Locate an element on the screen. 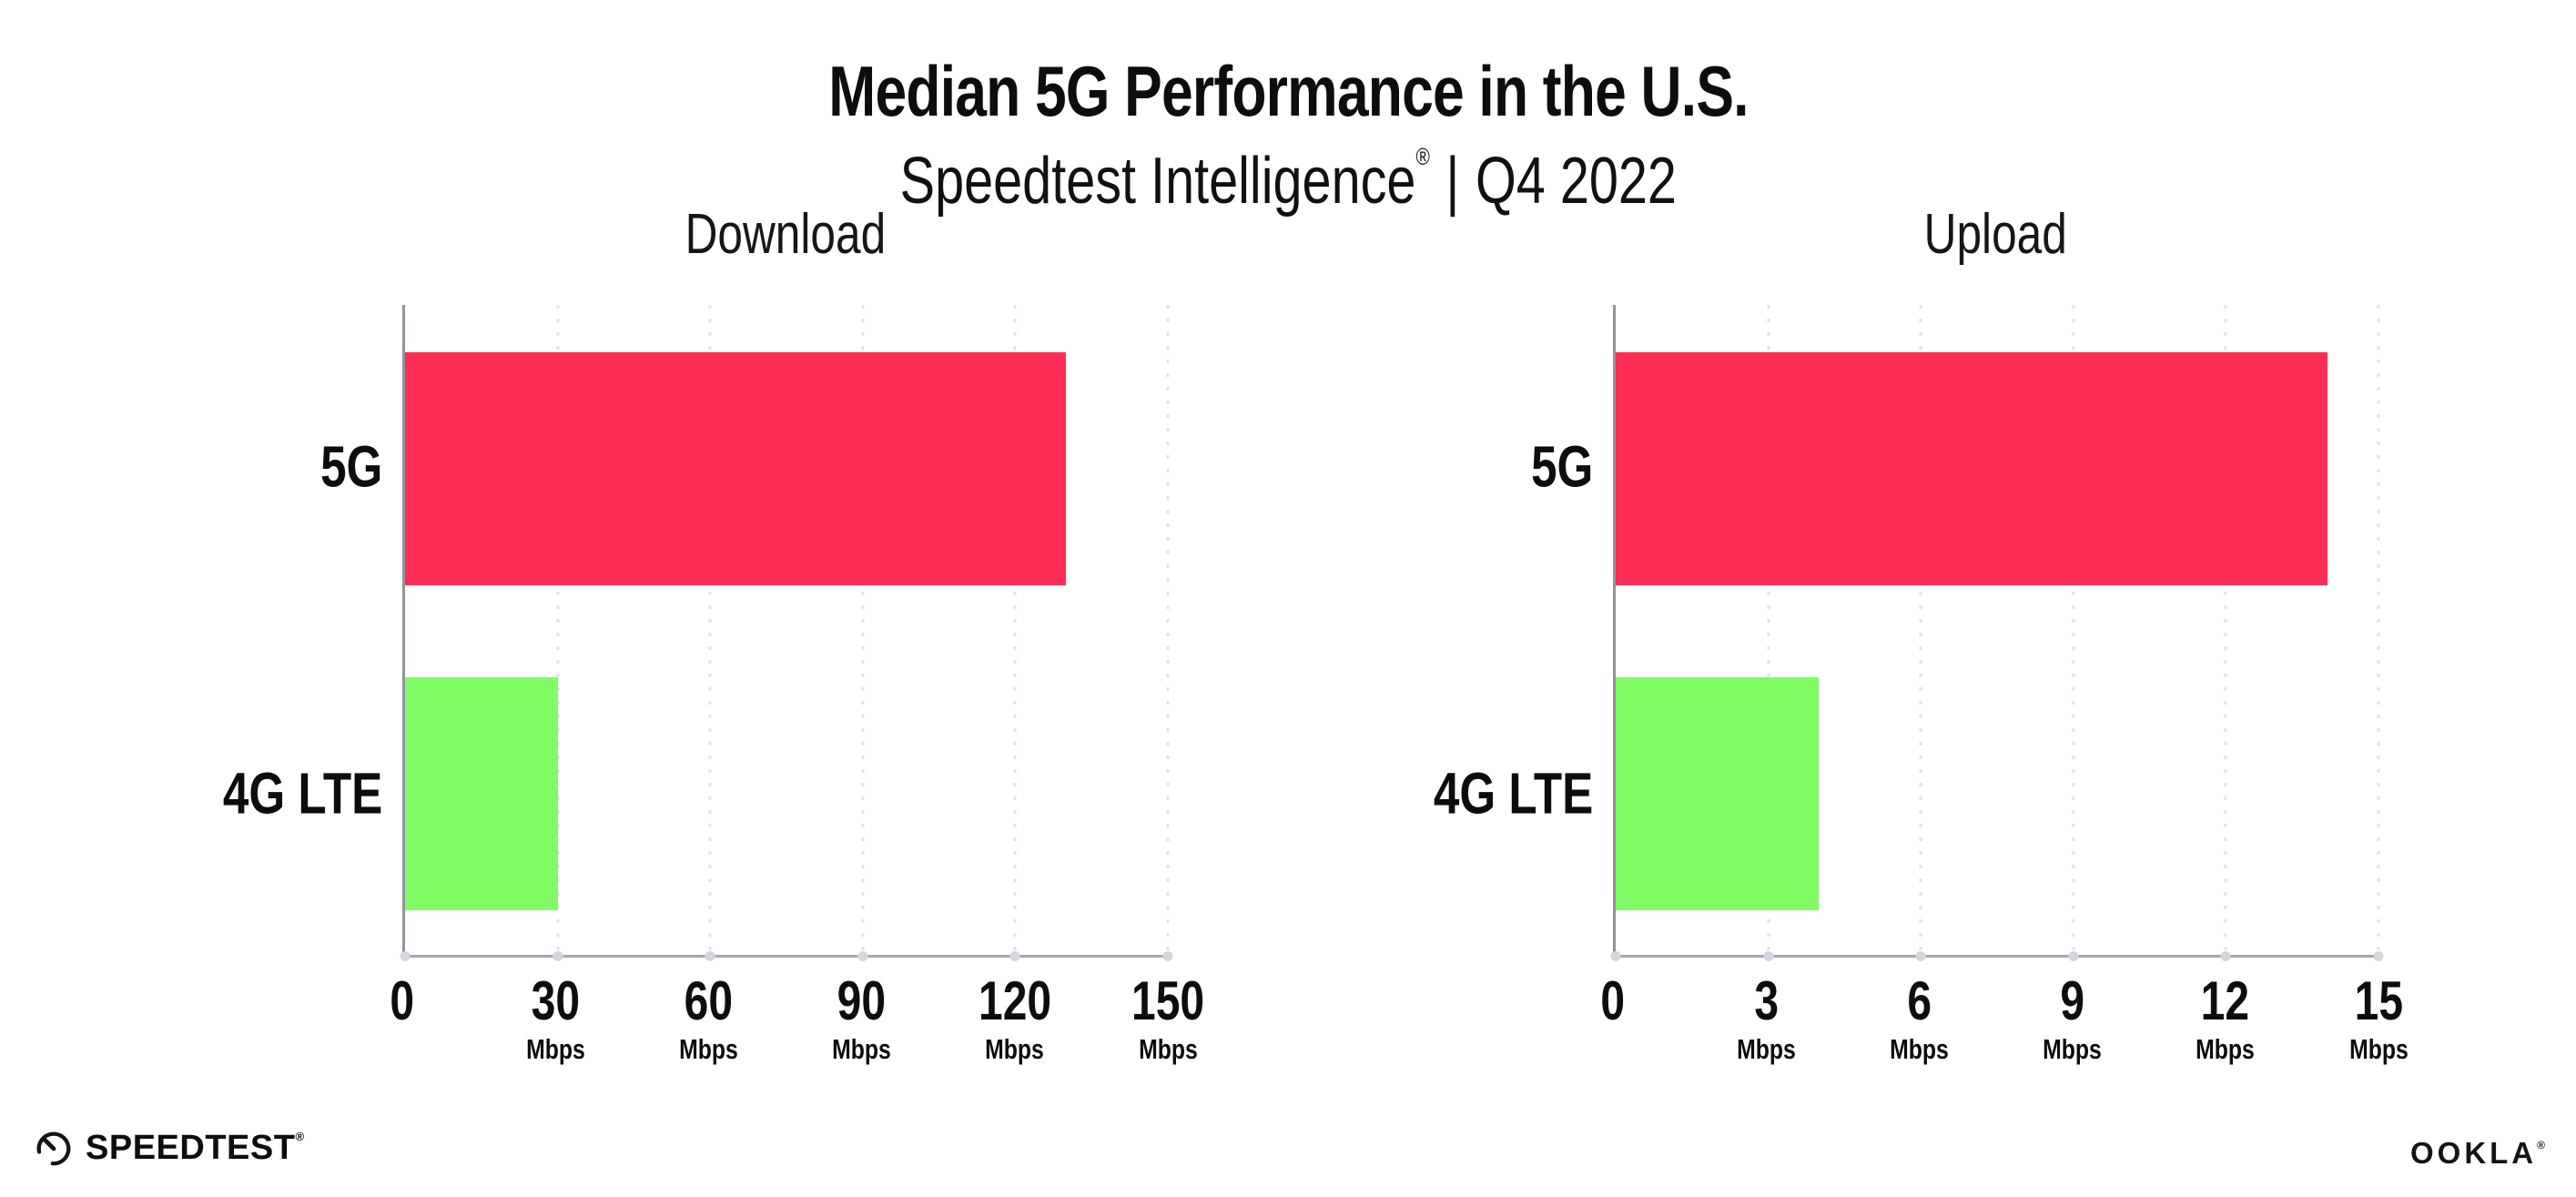 The image size is (2576, 1197). x-tick-60: 60 Mbps is located at coordinates (708, 1020).